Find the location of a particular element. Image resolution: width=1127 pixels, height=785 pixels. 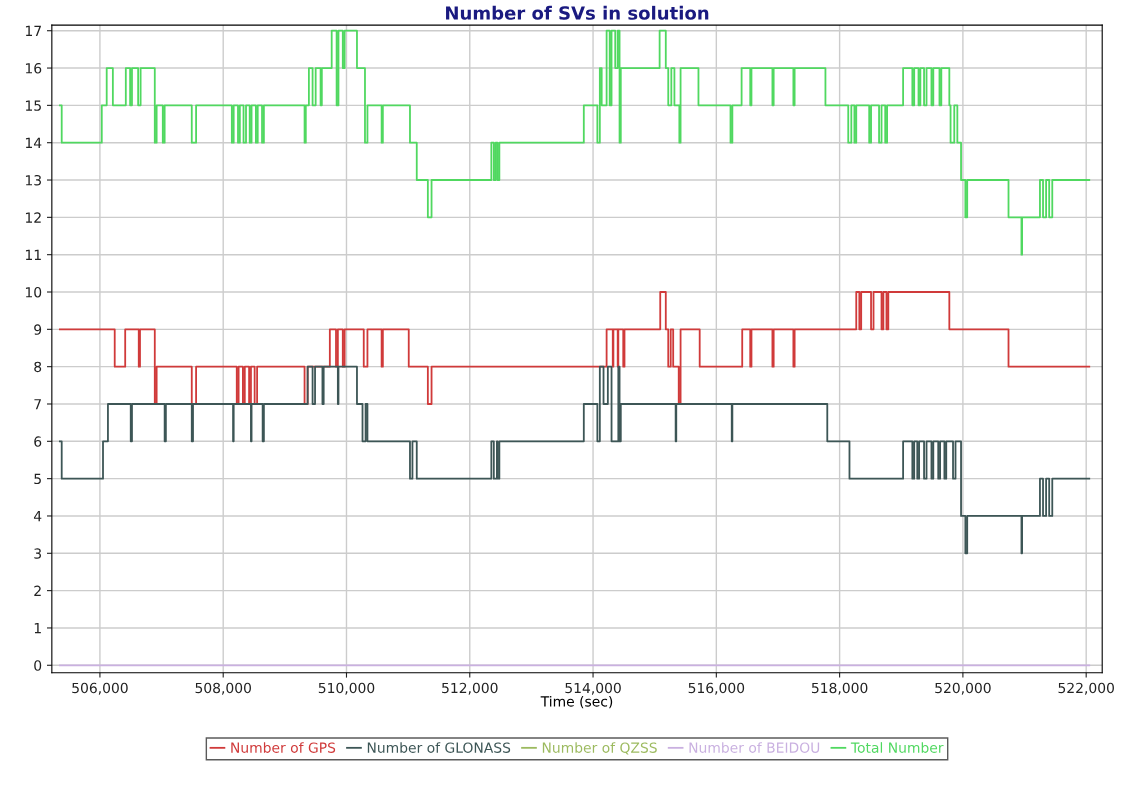

legend-label: Number of GPS is located at coordinates (283, 747).